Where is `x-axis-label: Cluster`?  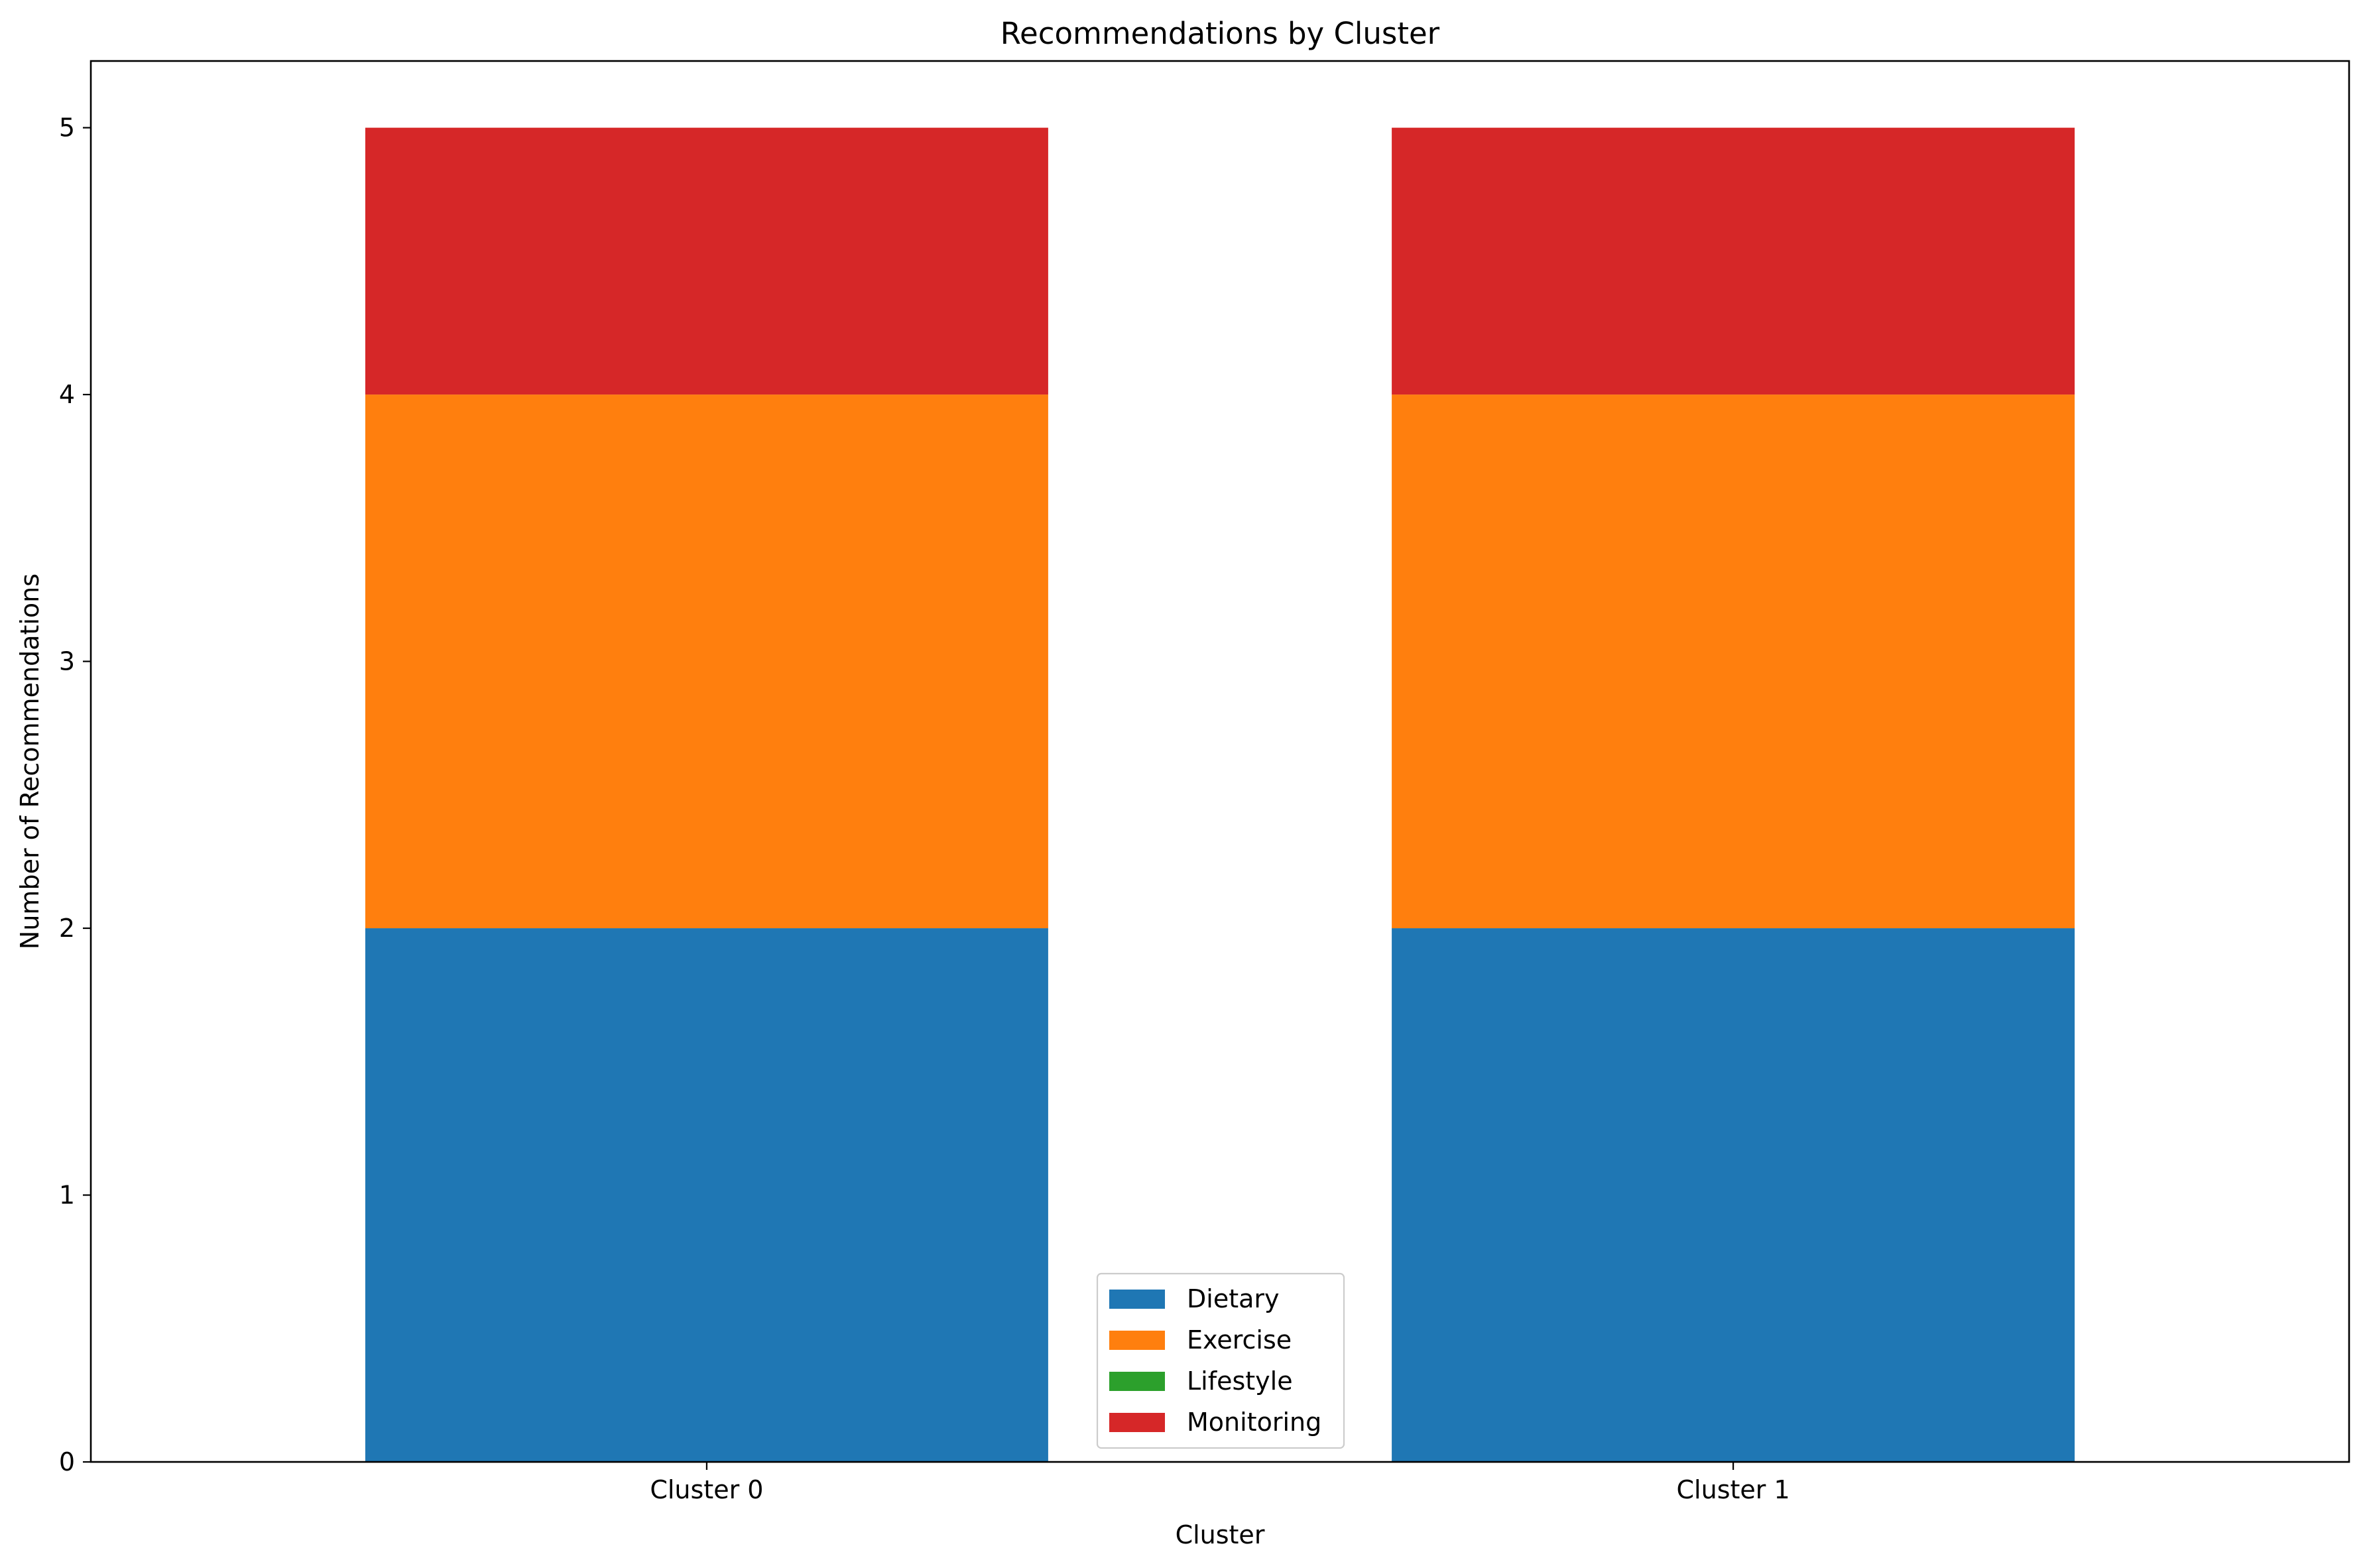 x-axis-label: Cluster is located at coordinates (1220, 1534).